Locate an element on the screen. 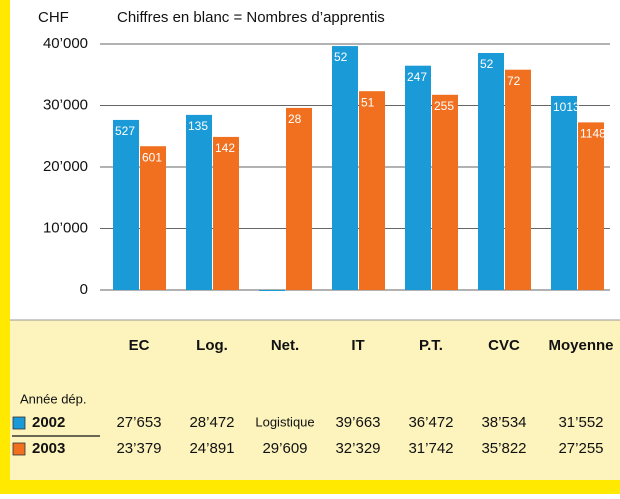 Image resolution: width=620 pixels, height=499 pixels. table-cell: 27’653 is located at coordinates (138, 422).